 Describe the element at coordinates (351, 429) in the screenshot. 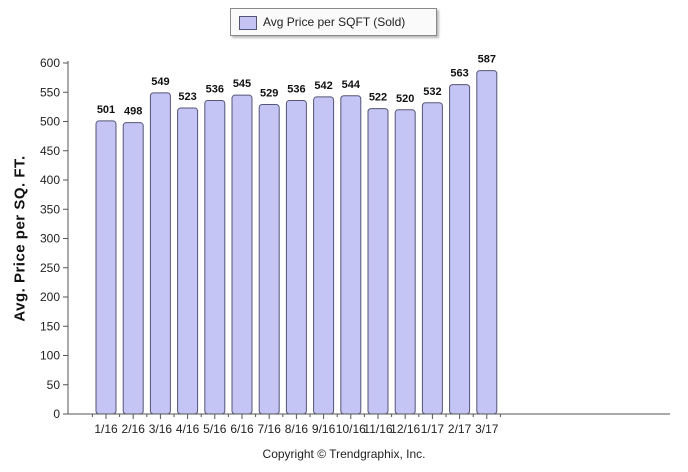

I see `x-tick-label: 10/16` at that location.